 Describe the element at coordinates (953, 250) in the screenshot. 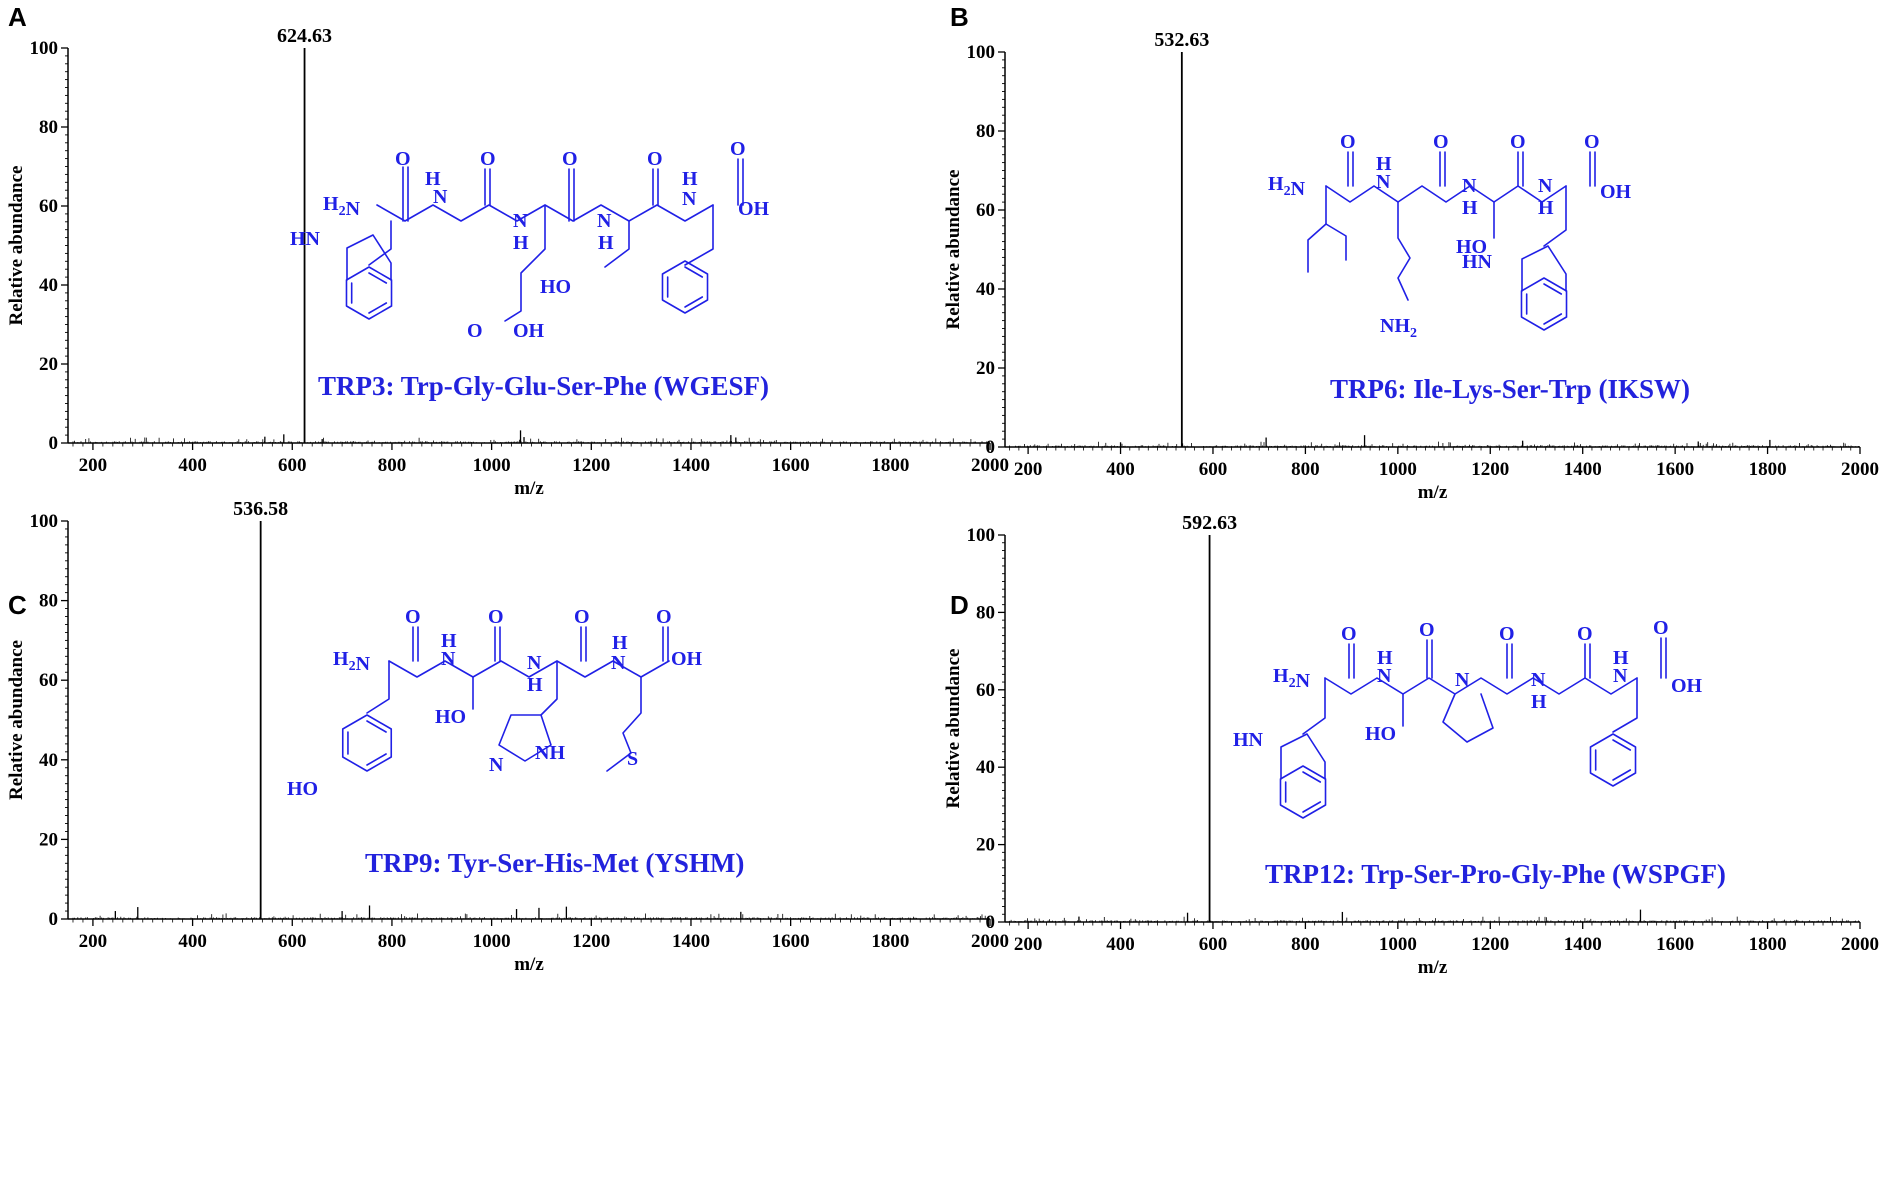

I see `y-axis-title: Relative abundance` at that location.